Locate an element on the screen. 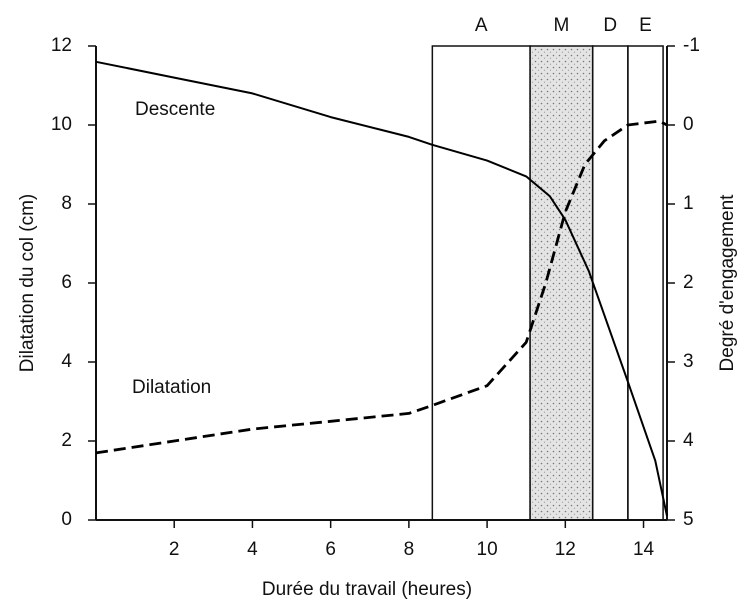 The width and height of the screenshot is (748, 612). x-tick-label: 10 is located at coordinates (487, 549).